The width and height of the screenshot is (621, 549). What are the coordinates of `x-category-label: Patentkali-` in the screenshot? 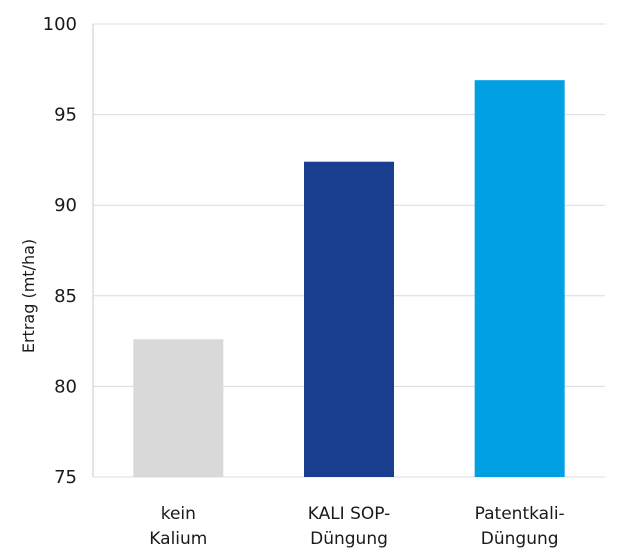 It's located at (520, 514).